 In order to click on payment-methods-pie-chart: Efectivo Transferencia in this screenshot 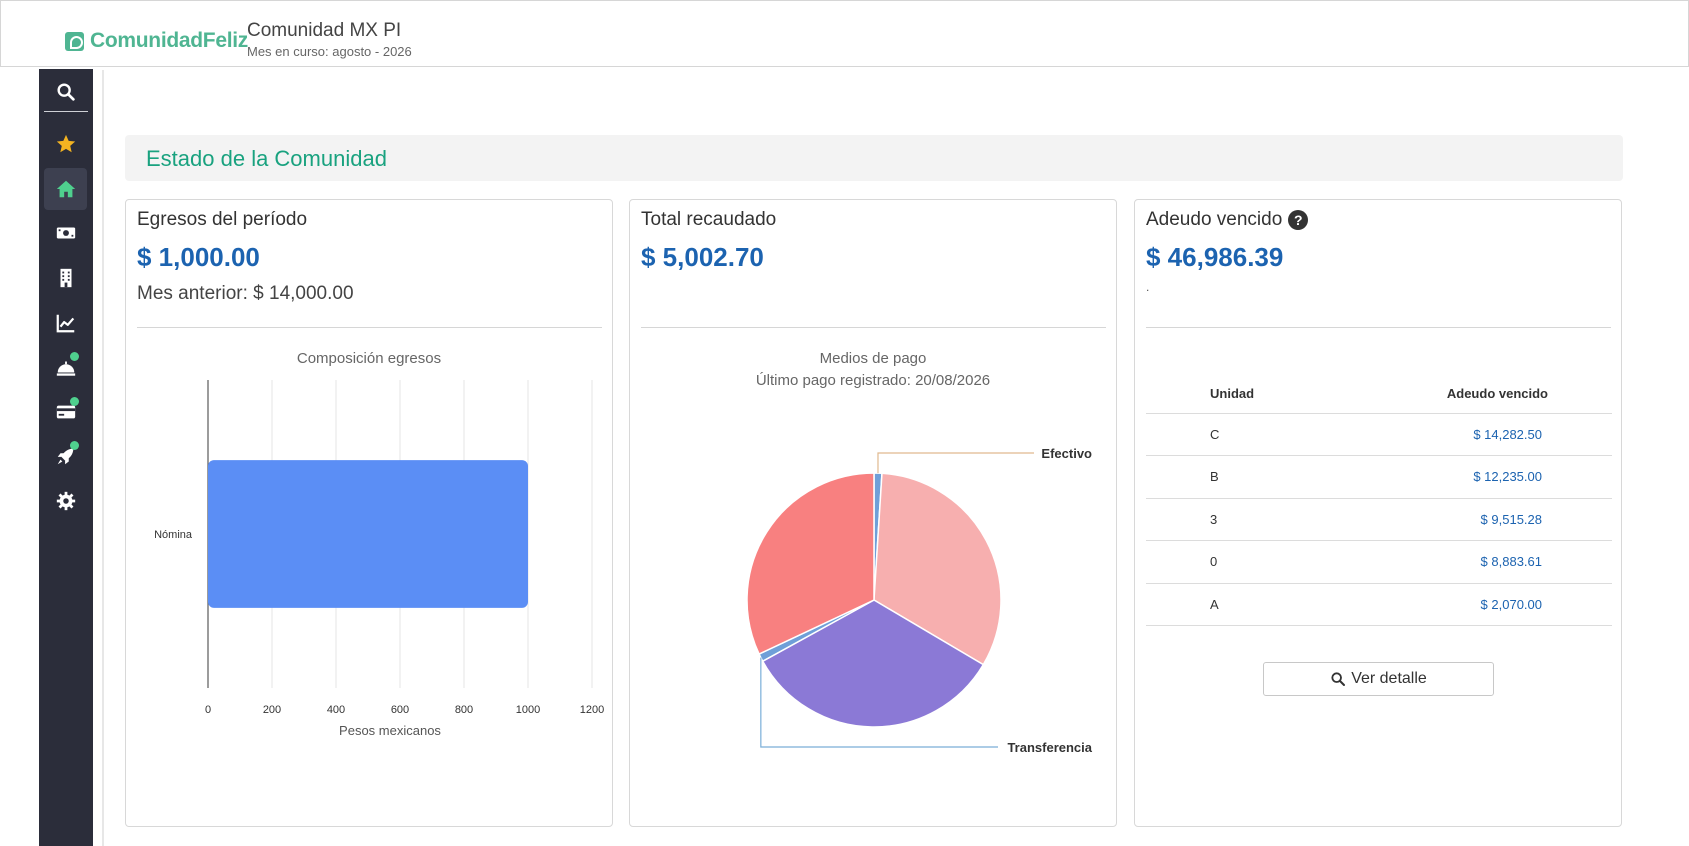, I will do `click(919, 600)`.